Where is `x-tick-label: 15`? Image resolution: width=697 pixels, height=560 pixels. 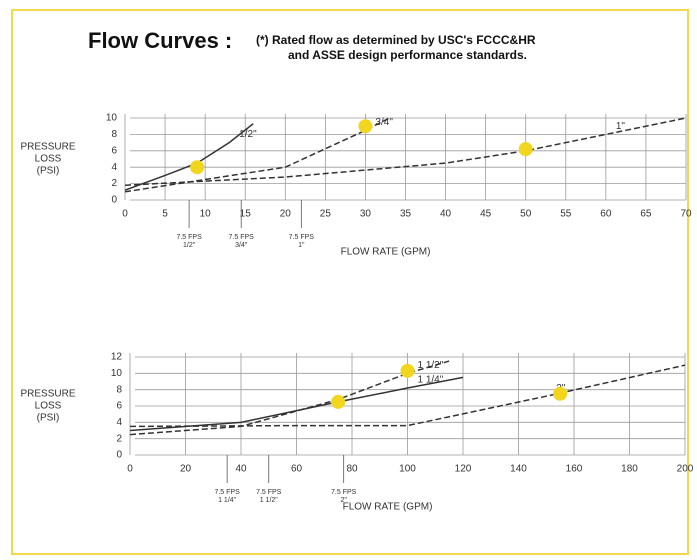
x-tick-label: 15 is located at coordinates (246, 214).